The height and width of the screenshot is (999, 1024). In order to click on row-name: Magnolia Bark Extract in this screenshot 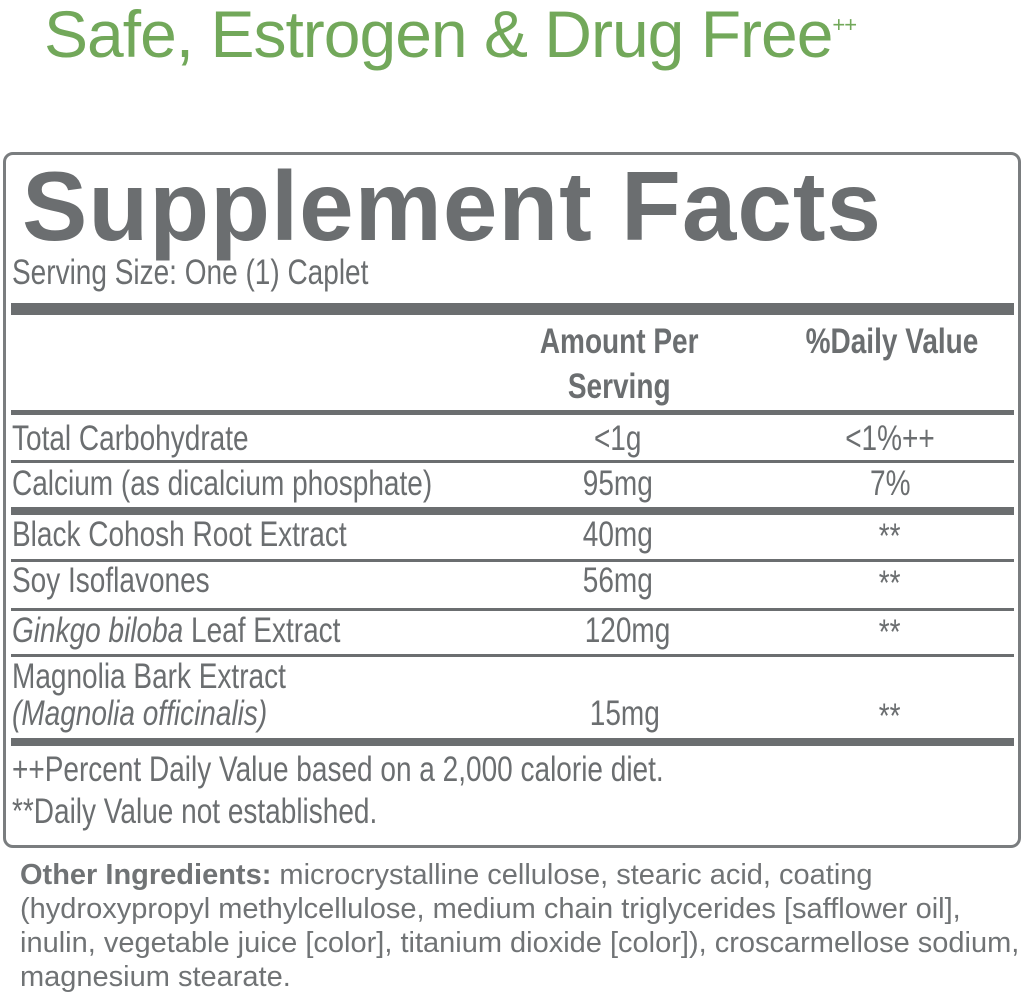, I will do `click(149, 676)`.